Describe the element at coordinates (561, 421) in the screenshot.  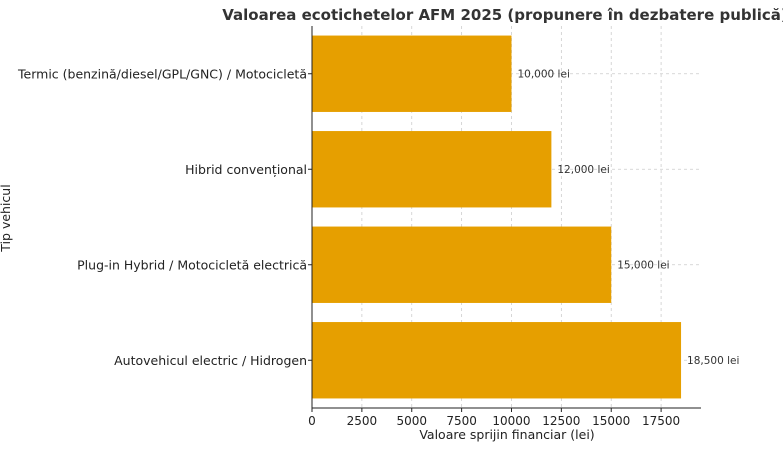
I see `x-tick-label: 12500` at that location.